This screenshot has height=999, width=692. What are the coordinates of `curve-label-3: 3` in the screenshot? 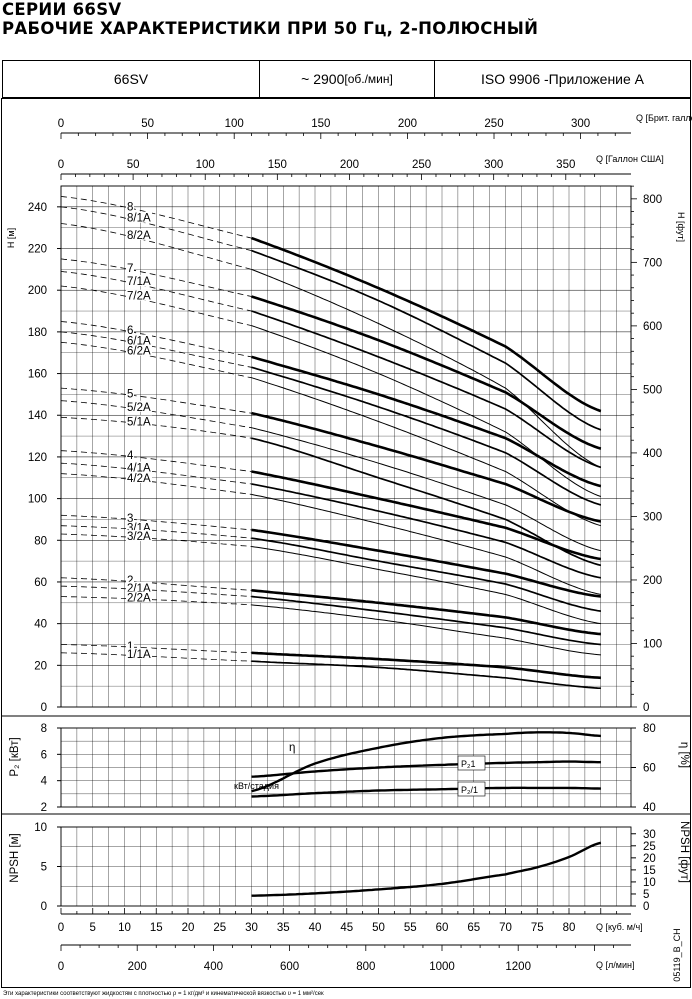 It's located at (130, 519).